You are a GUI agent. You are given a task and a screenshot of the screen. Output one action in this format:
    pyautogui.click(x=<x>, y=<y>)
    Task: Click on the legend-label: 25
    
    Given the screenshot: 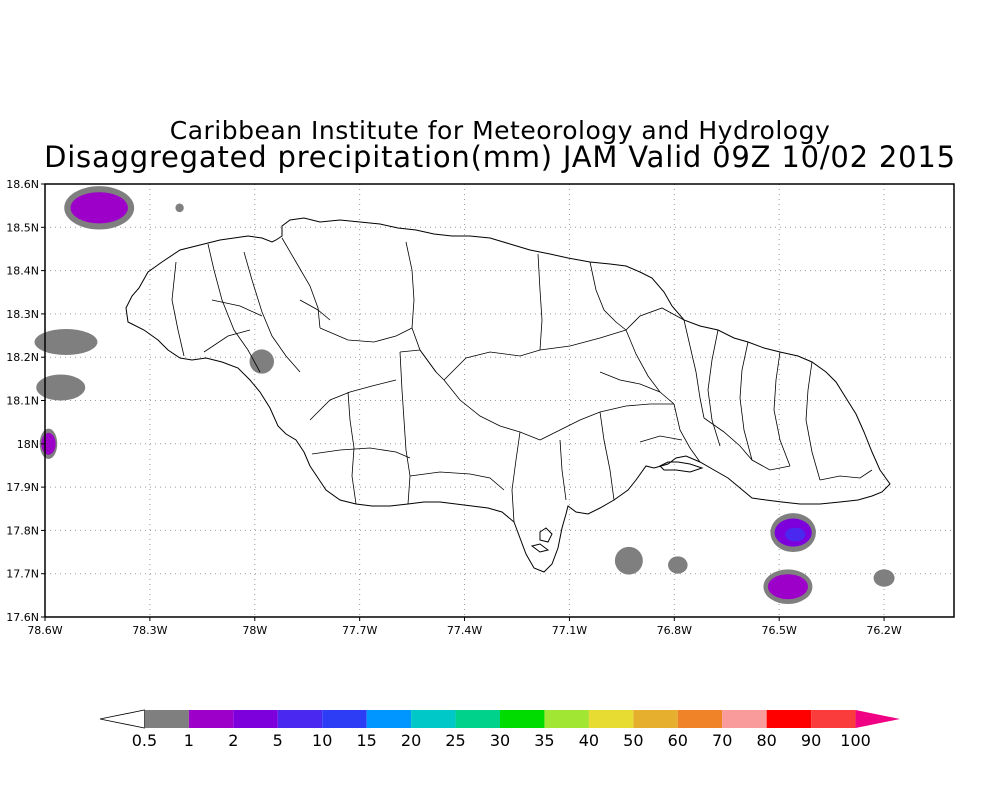 What is the action you would take?
    pyautogui.click(x=455, y=740)
    